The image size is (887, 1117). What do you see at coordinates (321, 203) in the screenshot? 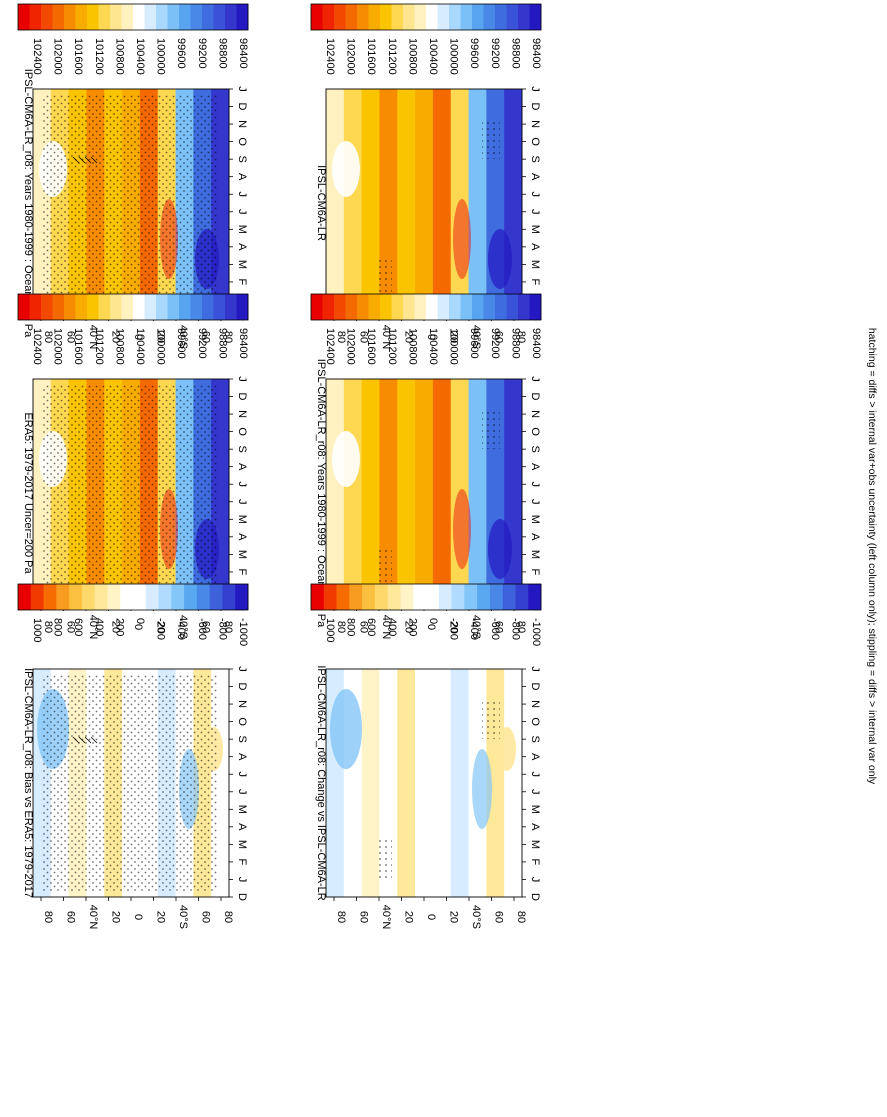
I see `panel-title: IPSL-CM6A-LR` at bounding box center [321, 203].